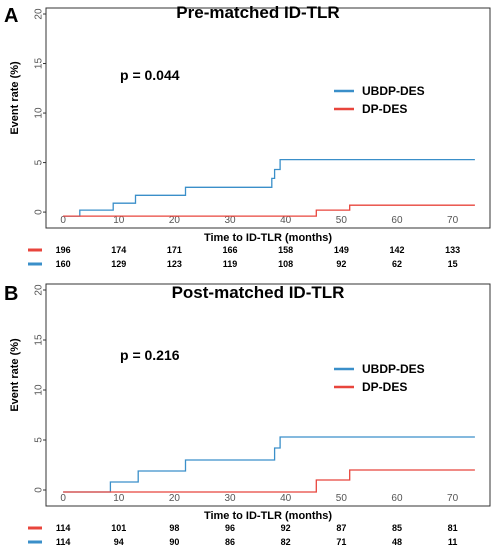 The width and height of the screenshot is (498, 550). Describe the element at coordinates (174, 264) in the screenshot. I see `risk-count: 123` at that location.